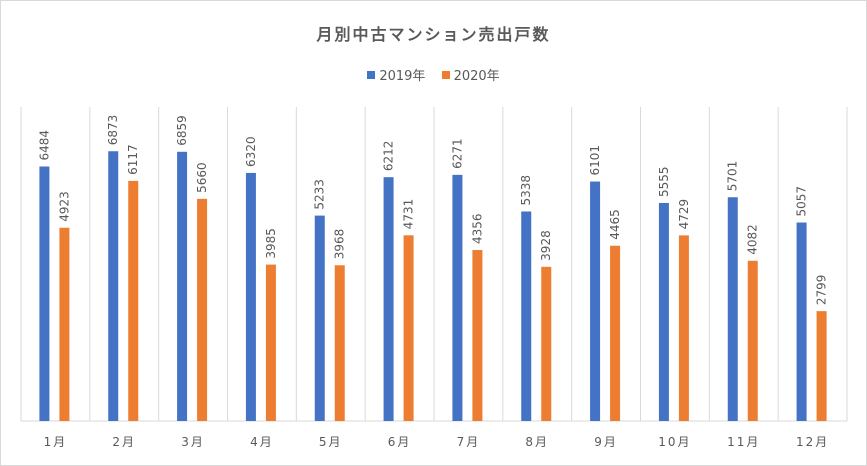 This screenshot has width=867, height=466. Describe the element at coordinates (371, 74) in the screenshot. I see `legend-swatch-2019` at that location.